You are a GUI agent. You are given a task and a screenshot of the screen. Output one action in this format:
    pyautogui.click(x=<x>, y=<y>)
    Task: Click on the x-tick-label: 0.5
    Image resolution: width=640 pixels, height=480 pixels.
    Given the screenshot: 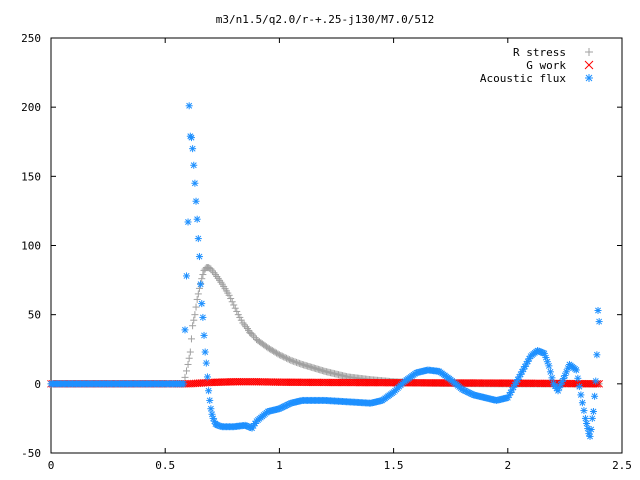 What is the action you would take?
    pyautogui.click(x=165, y=465)
    